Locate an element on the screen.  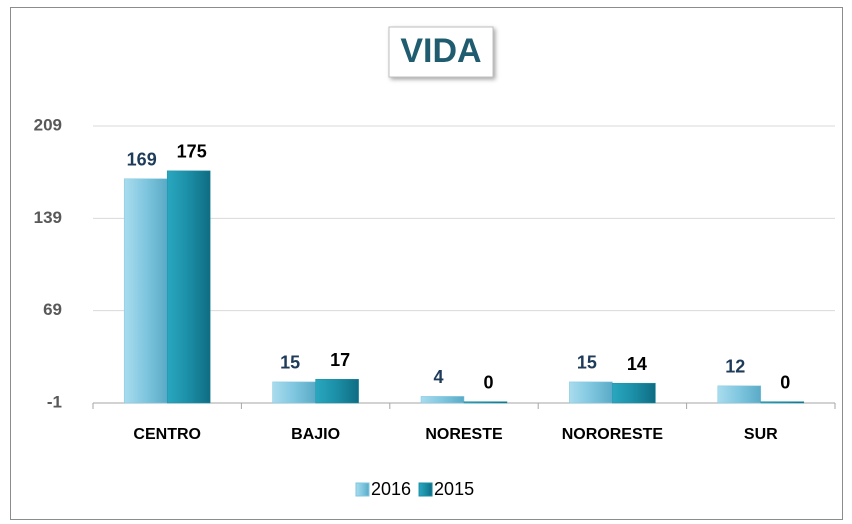
value-label: 17 is located at coordinates (340, 360).